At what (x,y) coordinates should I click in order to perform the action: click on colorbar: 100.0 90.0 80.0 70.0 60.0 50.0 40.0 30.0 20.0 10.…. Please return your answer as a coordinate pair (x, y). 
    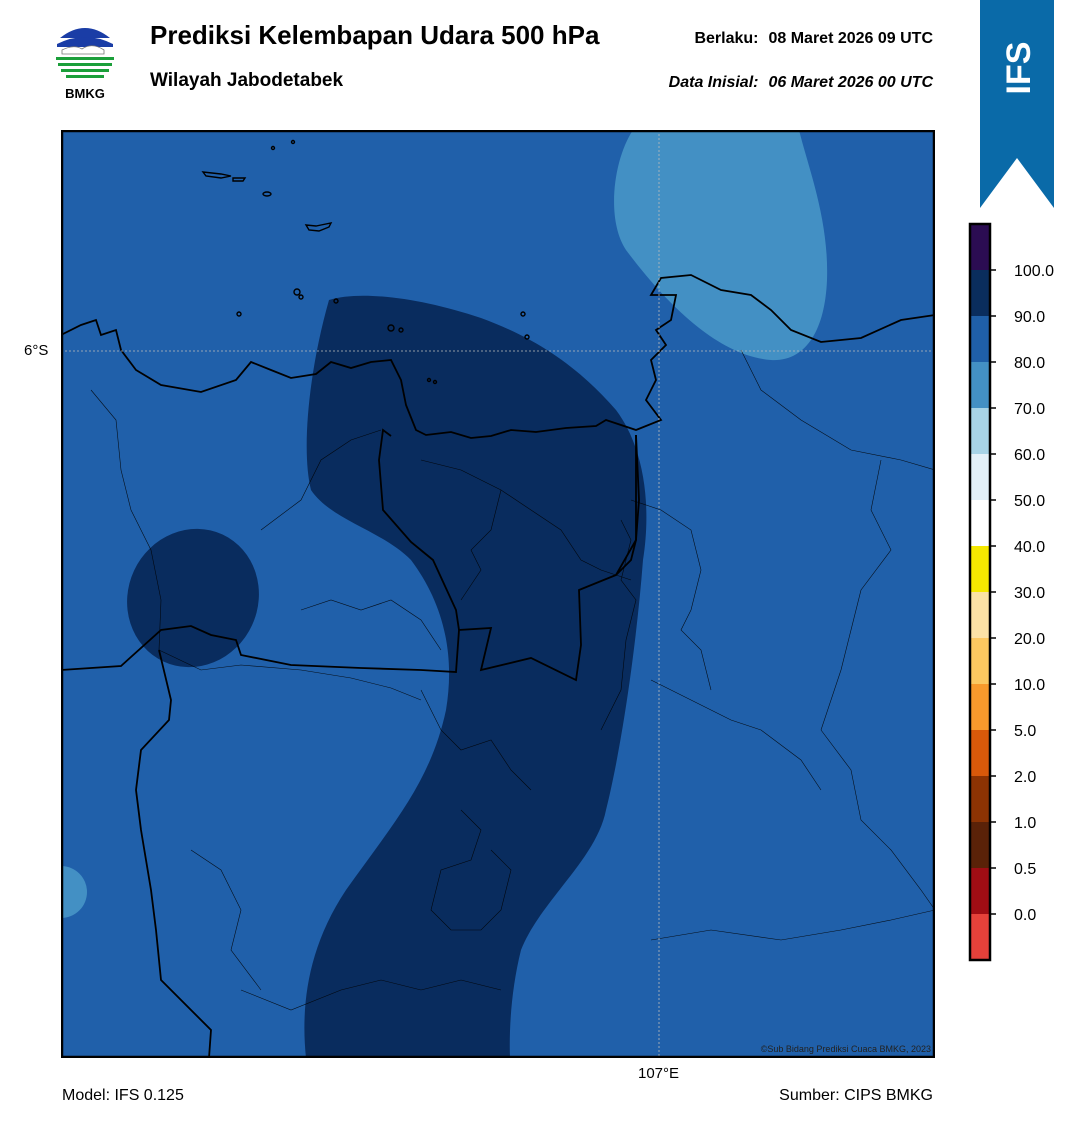
    Looking at the image, I should click on (1011, 592).